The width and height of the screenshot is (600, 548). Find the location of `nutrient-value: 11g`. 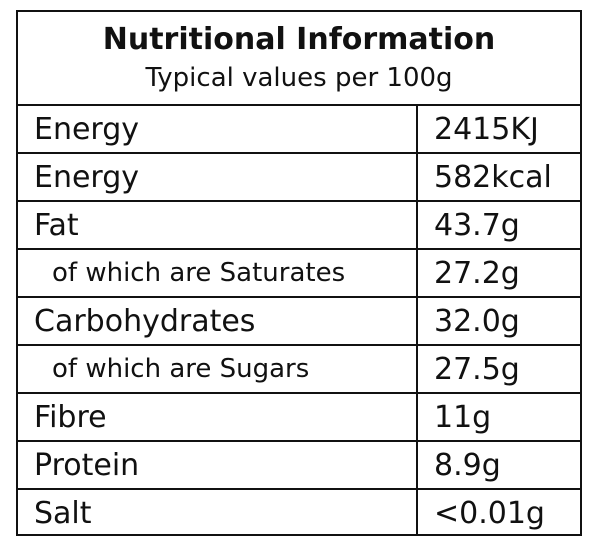

nutrient-value: 11g is located at coordinates (463, 417).